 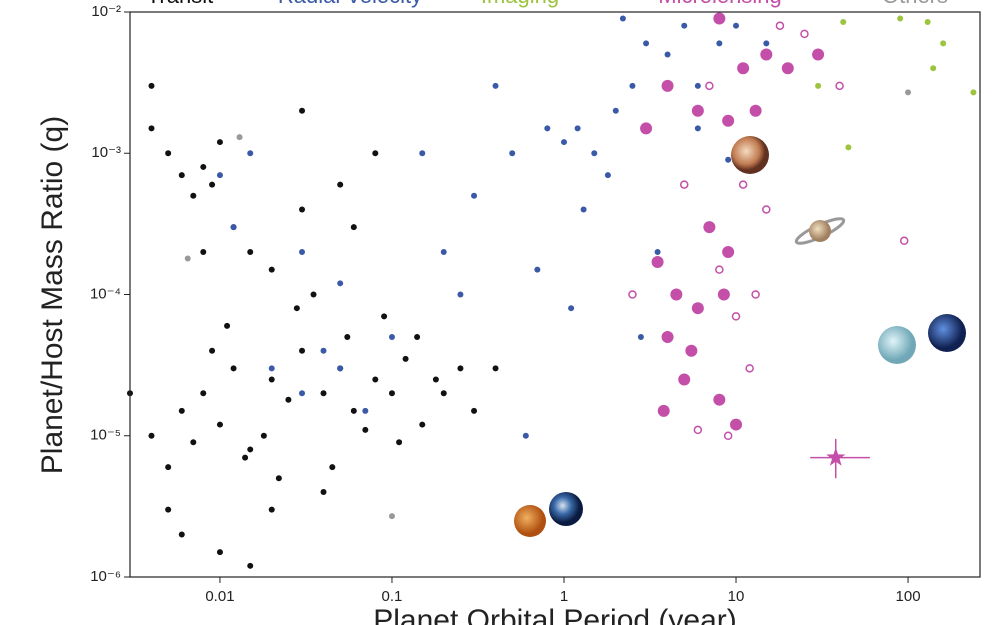 I want to click on y-tick-label: 10⁻⁴, so click(x=105, y=293).